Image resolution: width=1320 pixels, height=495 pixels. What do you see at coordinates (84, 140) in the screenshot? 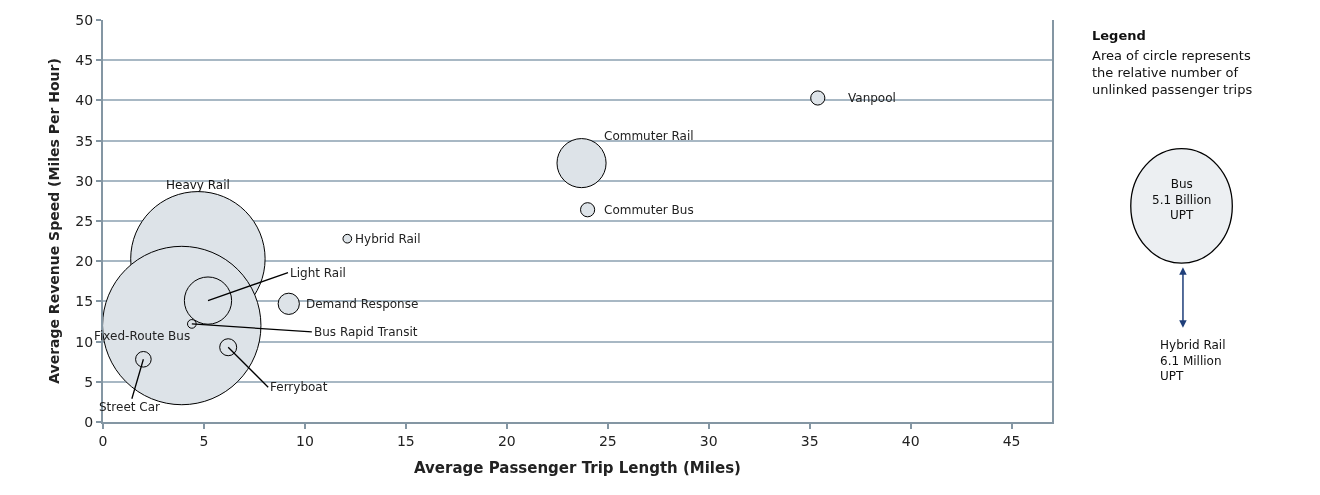
I see `y-tick-label: 35` at bounding box center [84, 140].